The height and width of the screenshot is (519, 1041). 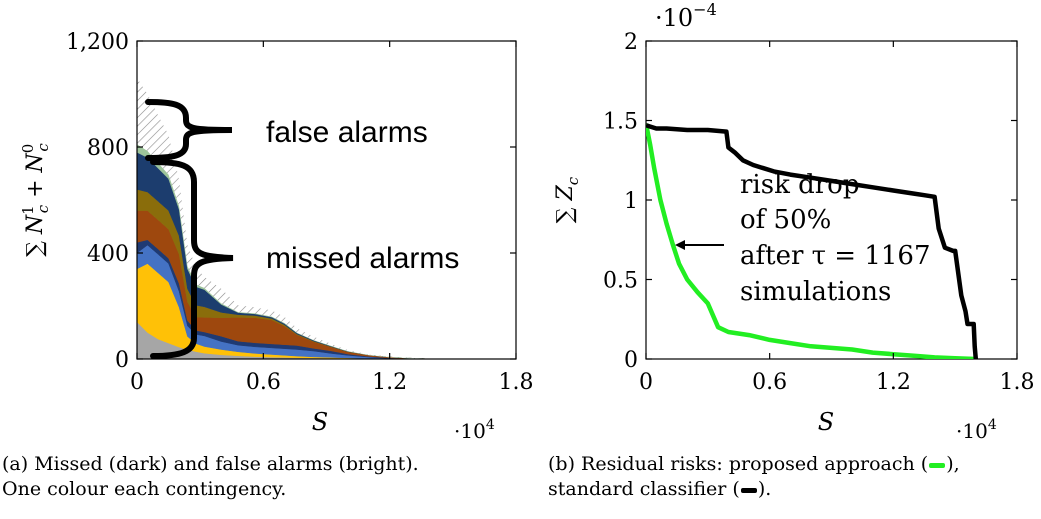 I want to click on y-axis-label-a: ∑ N1c + N0c, so click(x=35, y=200).